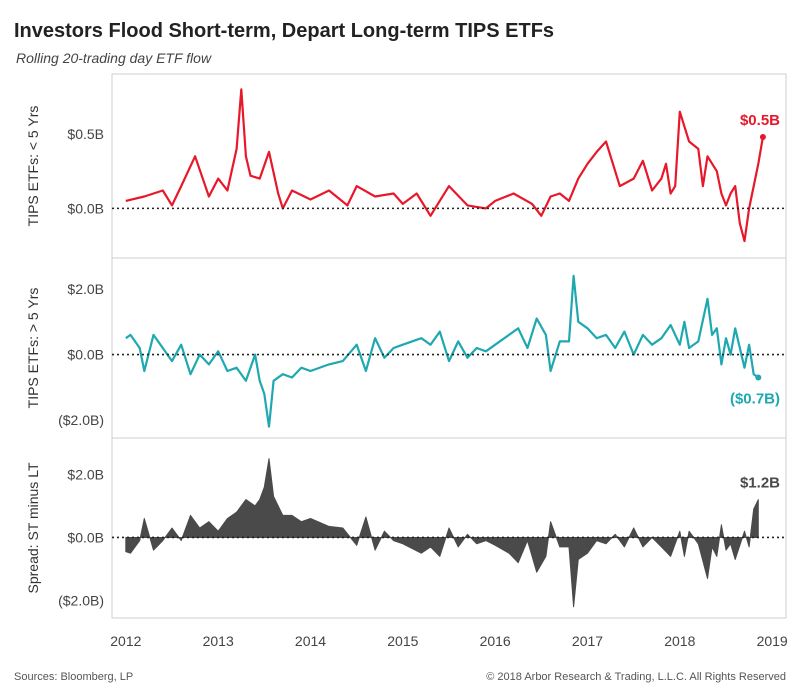  Describe the element at coordinates (85, 355) in the screenshot. I see `panel-2-y-tick-label: $0.0B` at that location.